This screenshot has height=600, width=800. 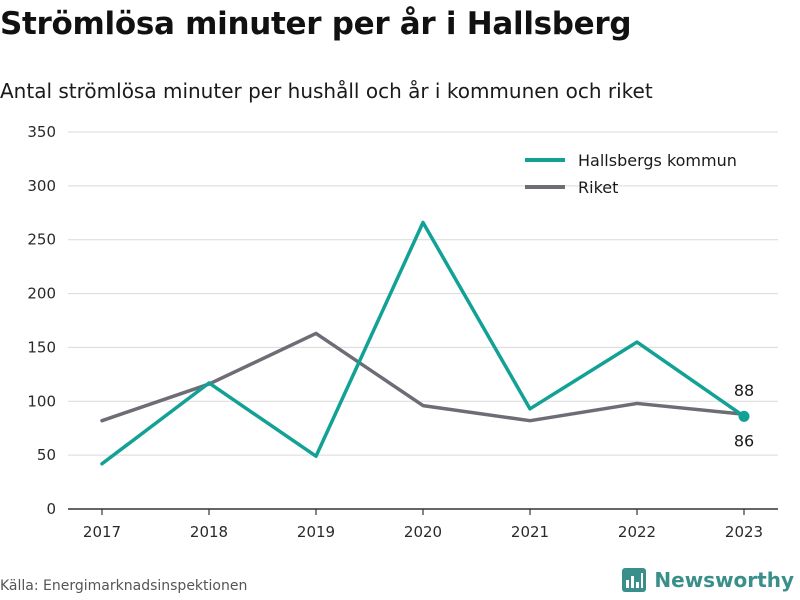 What do you see at coordinates (102, 532) in the screenshot?
I see `x-tick-label: 2017` at bounding box center [102, 532].